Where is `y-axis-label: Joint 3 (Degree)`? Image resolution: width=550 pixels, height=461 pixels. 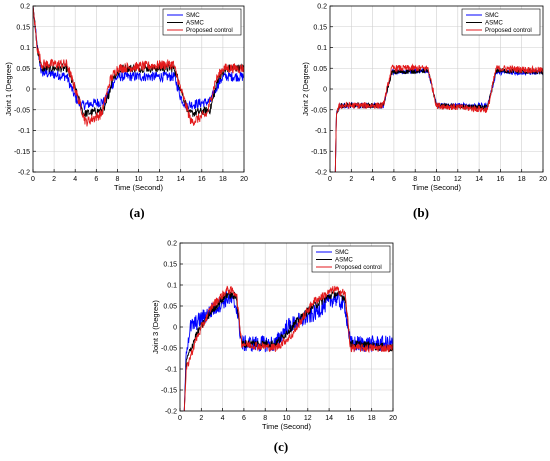
y-axis-label: Joint 3 (Degree) is located at coordinates (155, 327).